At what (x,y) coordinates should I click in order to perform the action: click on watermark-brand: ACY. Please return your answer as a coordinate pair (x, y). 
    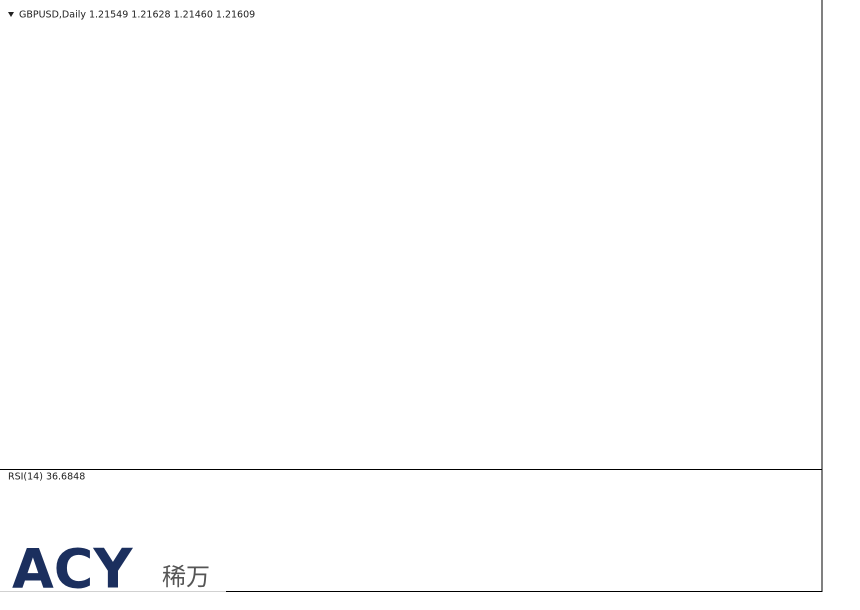
    Looking at the image, I should click on (72, 569).